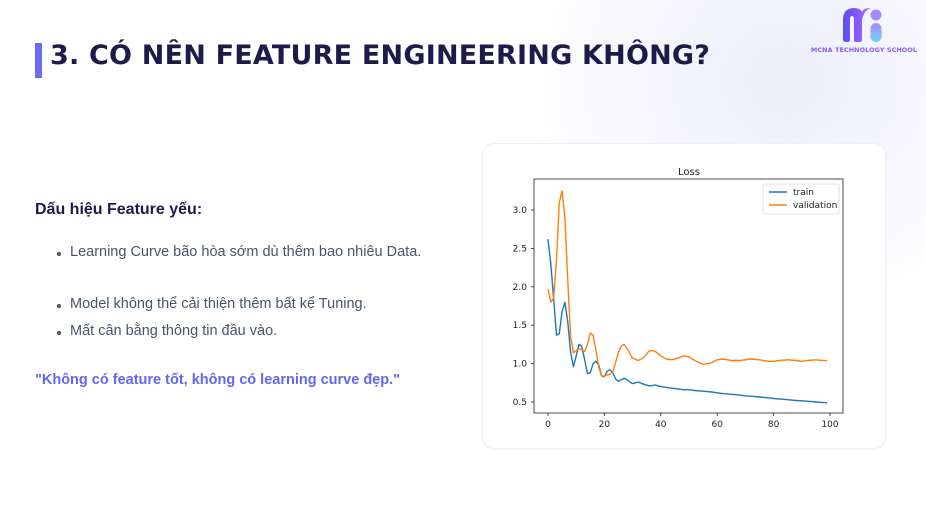 Image resolution: width=926 pixels, height=516 pixels. I want to click on bullet-item: Mất cân bằng thông tin đầu vào., so click(167, 331).